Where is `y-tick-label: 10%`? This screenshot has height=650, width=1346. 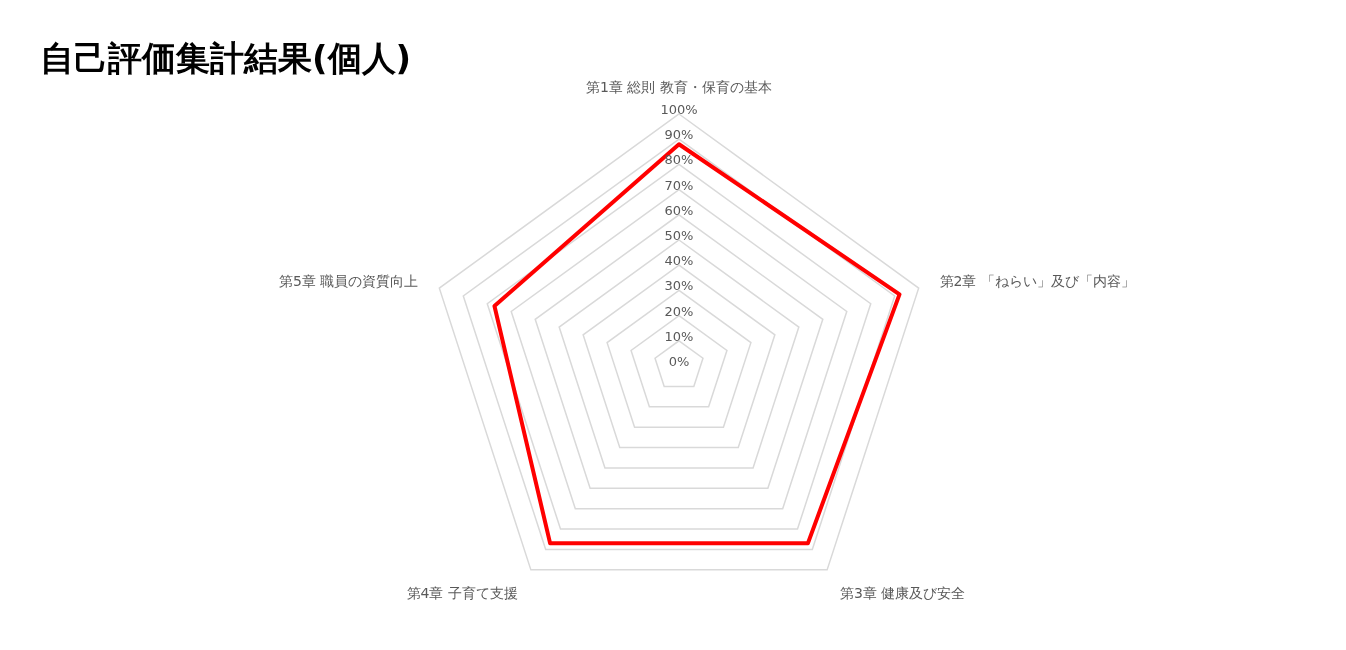
y-tick-label: 10% is located at coordinates (679, 336).